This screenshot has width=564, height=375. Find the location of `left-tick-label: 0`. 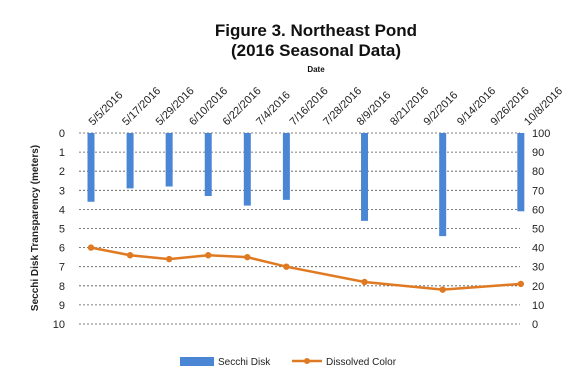

left-tick-label: 0 is located at coordinates (62, 134).